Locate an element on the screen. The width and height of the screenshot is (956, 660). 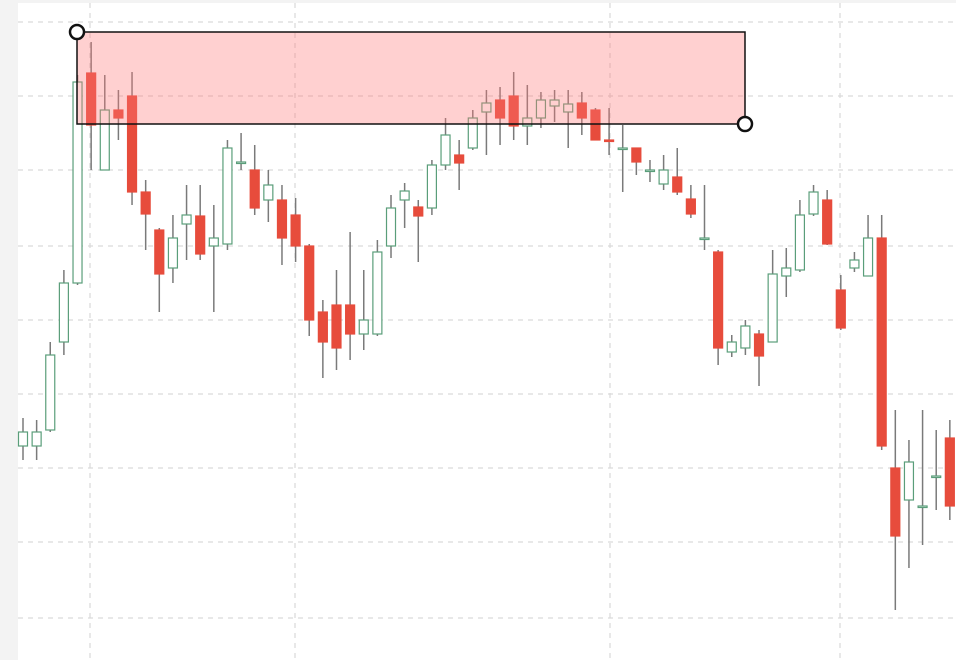
rectangle-zone is located at coordinates (411, 78).